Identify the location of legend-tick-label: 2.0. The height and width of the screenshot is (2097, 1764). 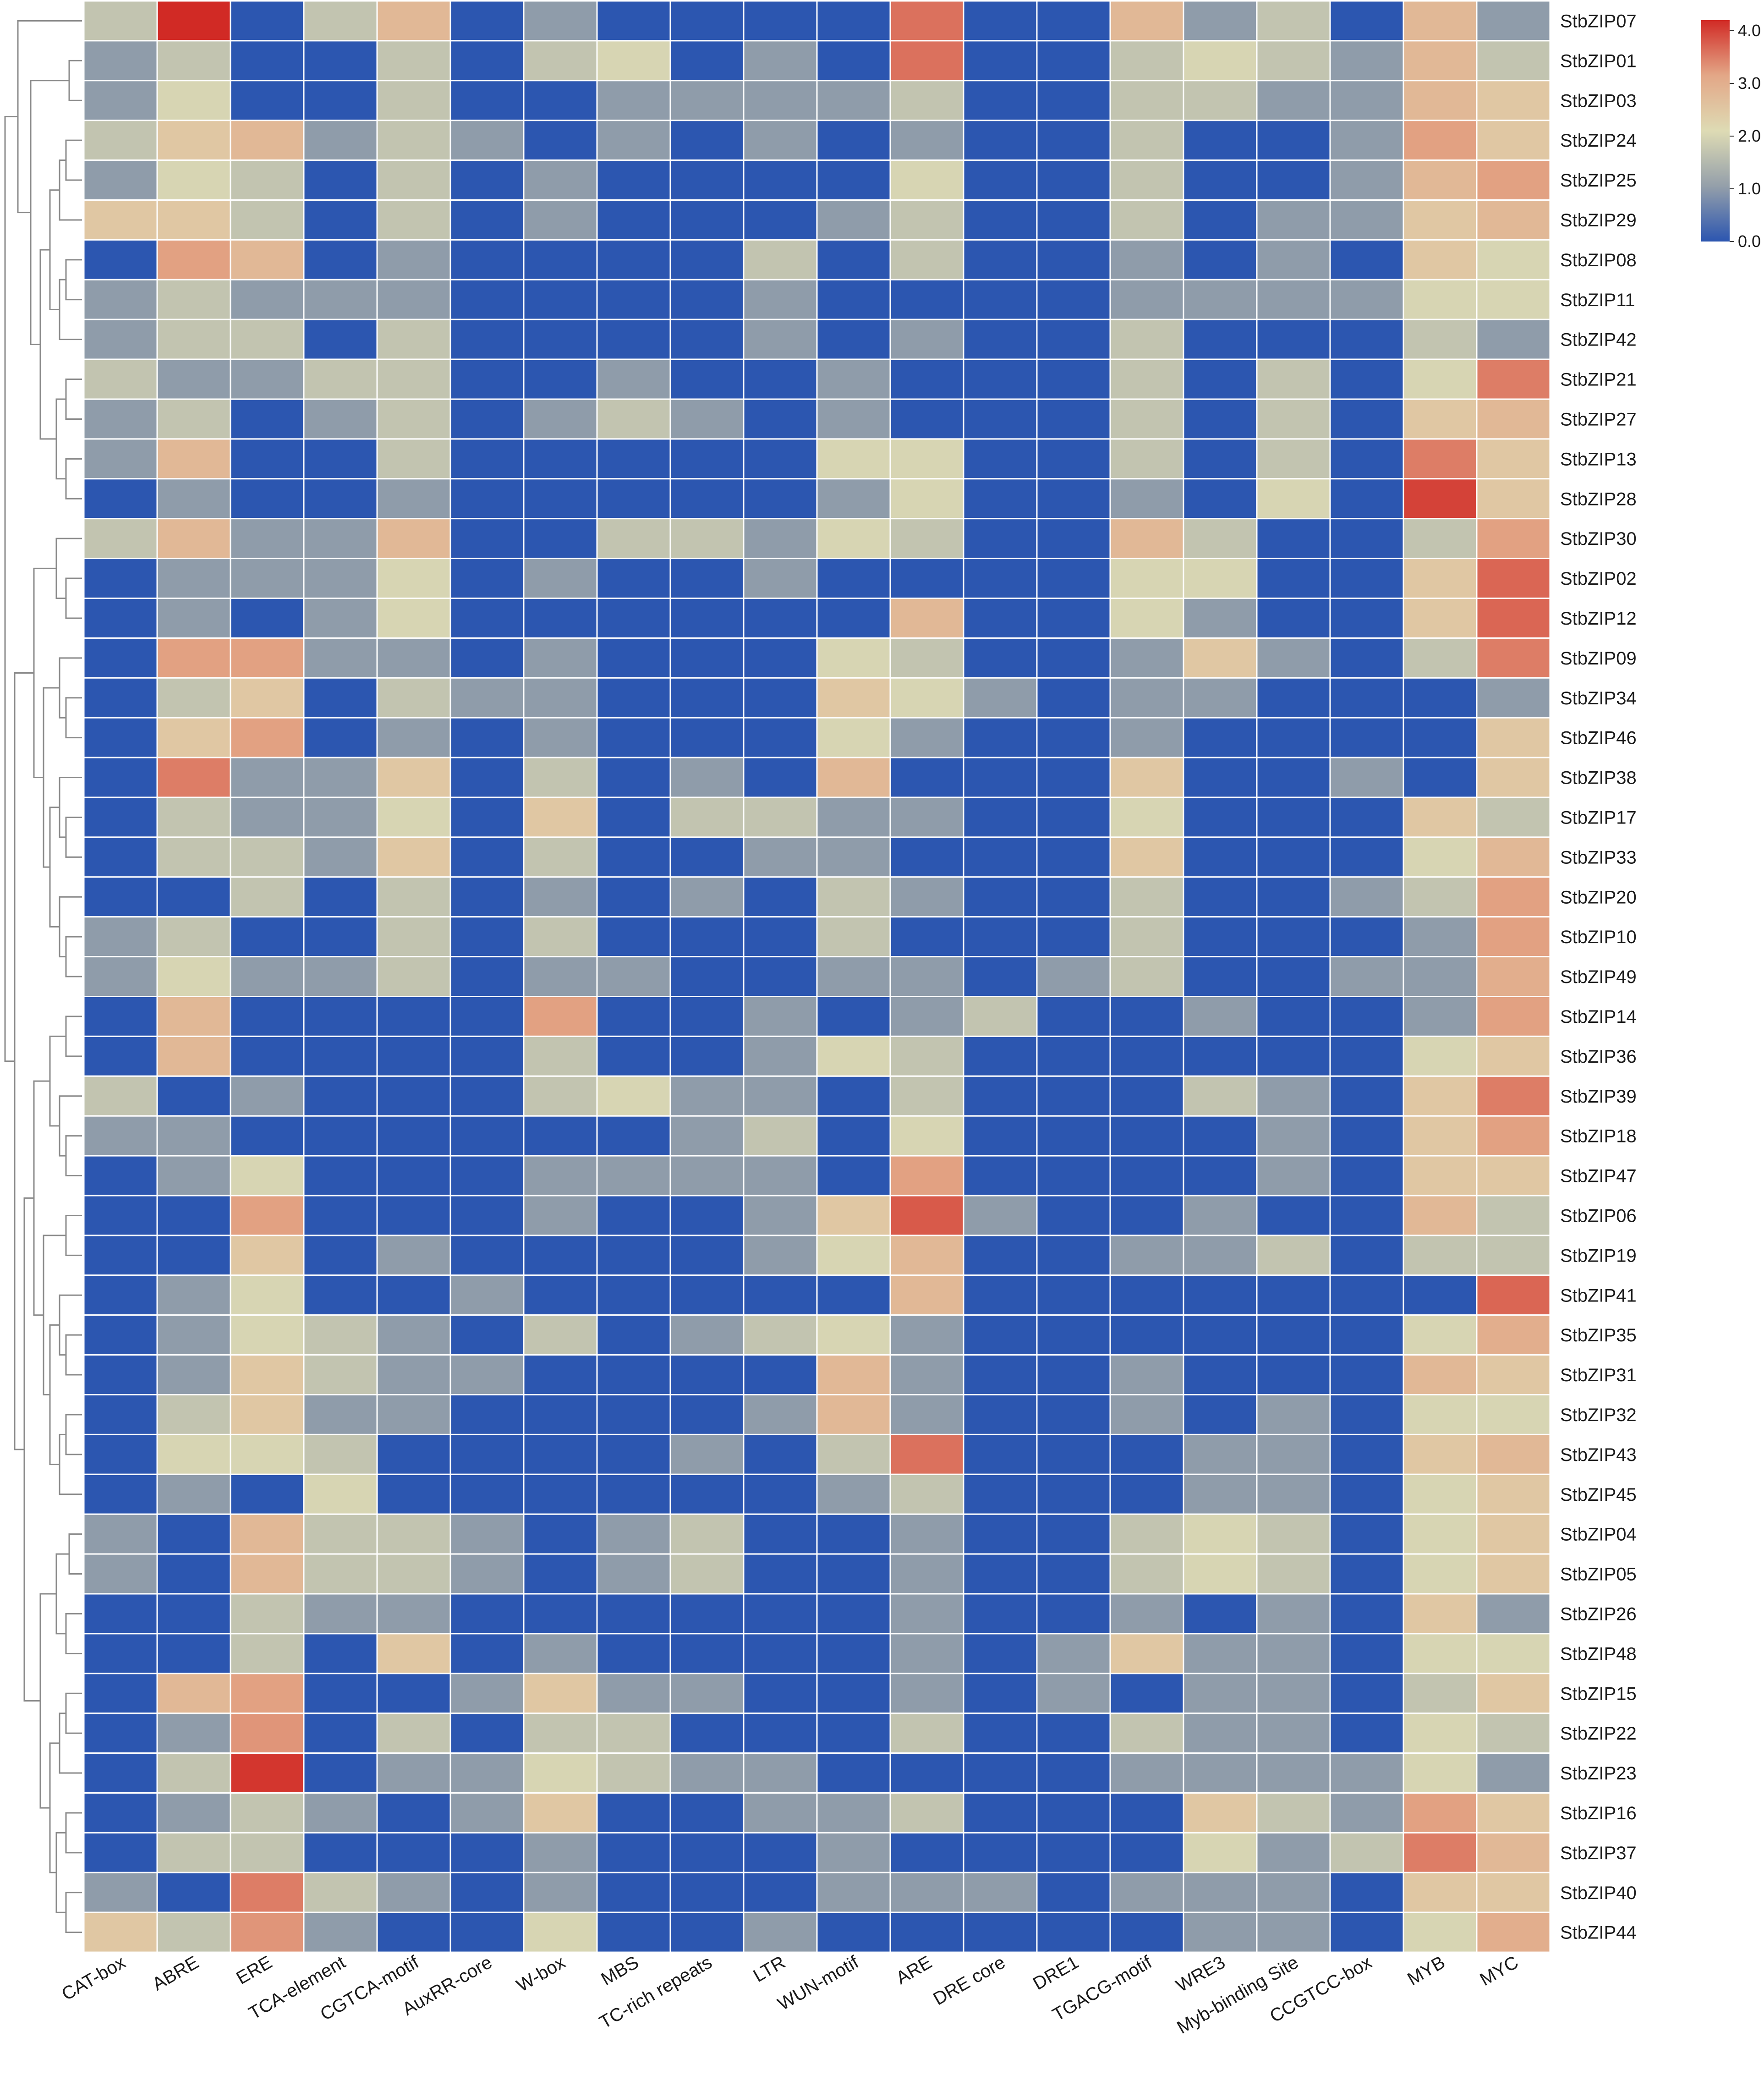
(1749, 135).